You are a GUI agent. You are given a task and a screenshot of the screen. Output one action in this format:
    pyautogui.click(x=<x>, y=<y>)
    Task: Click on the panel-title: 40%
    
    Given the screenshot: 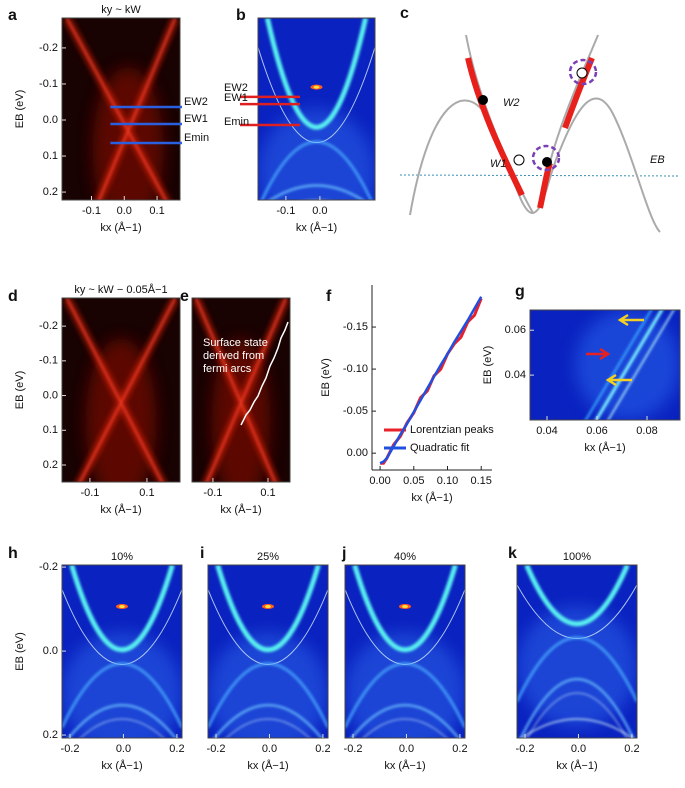 What is the action you would take?
    pyautogui.click(x=405, y=557)
    